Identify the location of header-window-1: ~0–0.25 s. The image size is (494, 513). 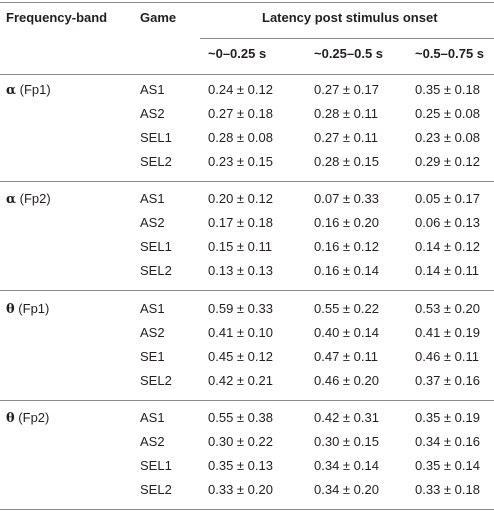
(237, 53).